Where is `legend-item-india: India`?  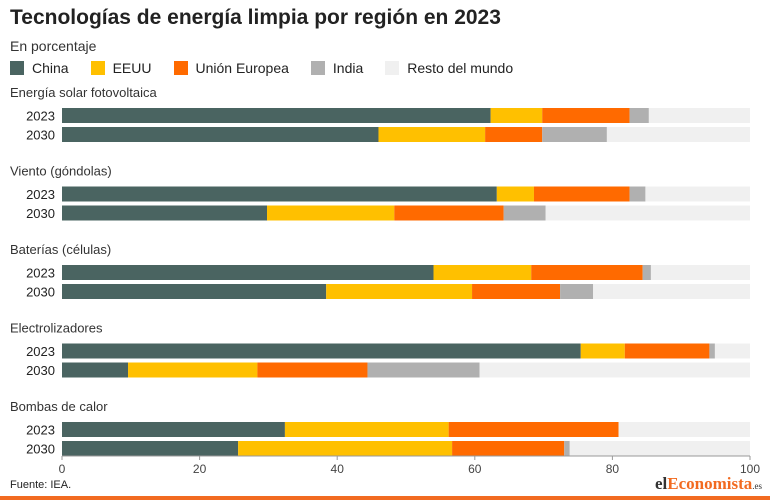 legend-item-india: India is located at coordinates (337, 68).